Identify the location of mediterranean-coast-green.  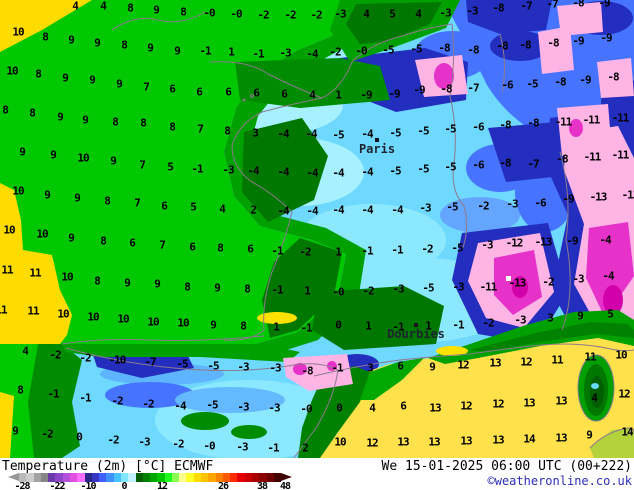
(531, 337).